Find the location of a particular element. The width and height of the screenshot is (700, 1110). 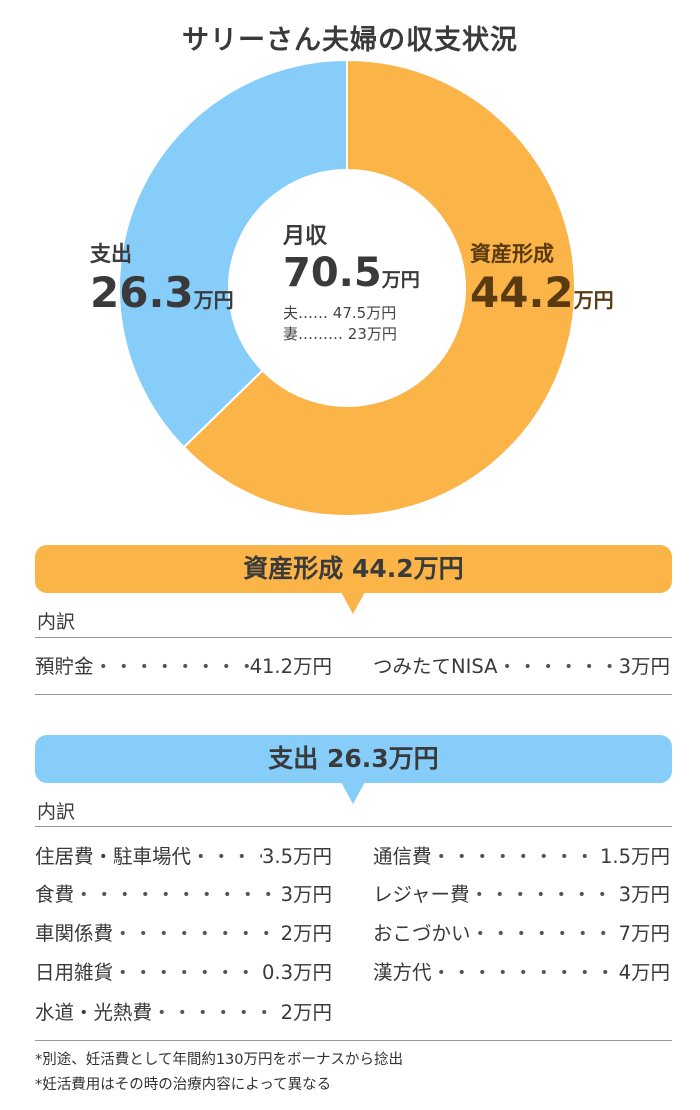

asset-subhead: 内訳 is located at coordinates (56, 622).